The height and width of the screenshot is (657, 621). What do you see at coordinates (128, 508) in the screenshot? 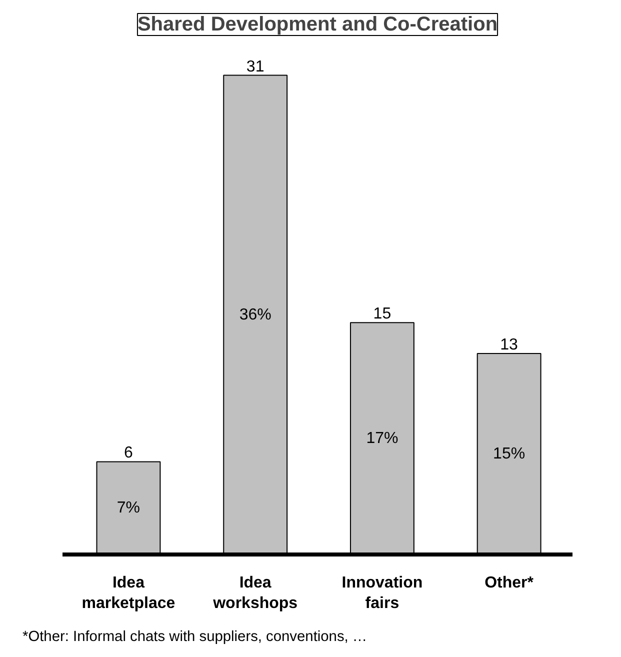
I see `annotation: 7%` at bounding box center [128, 508].